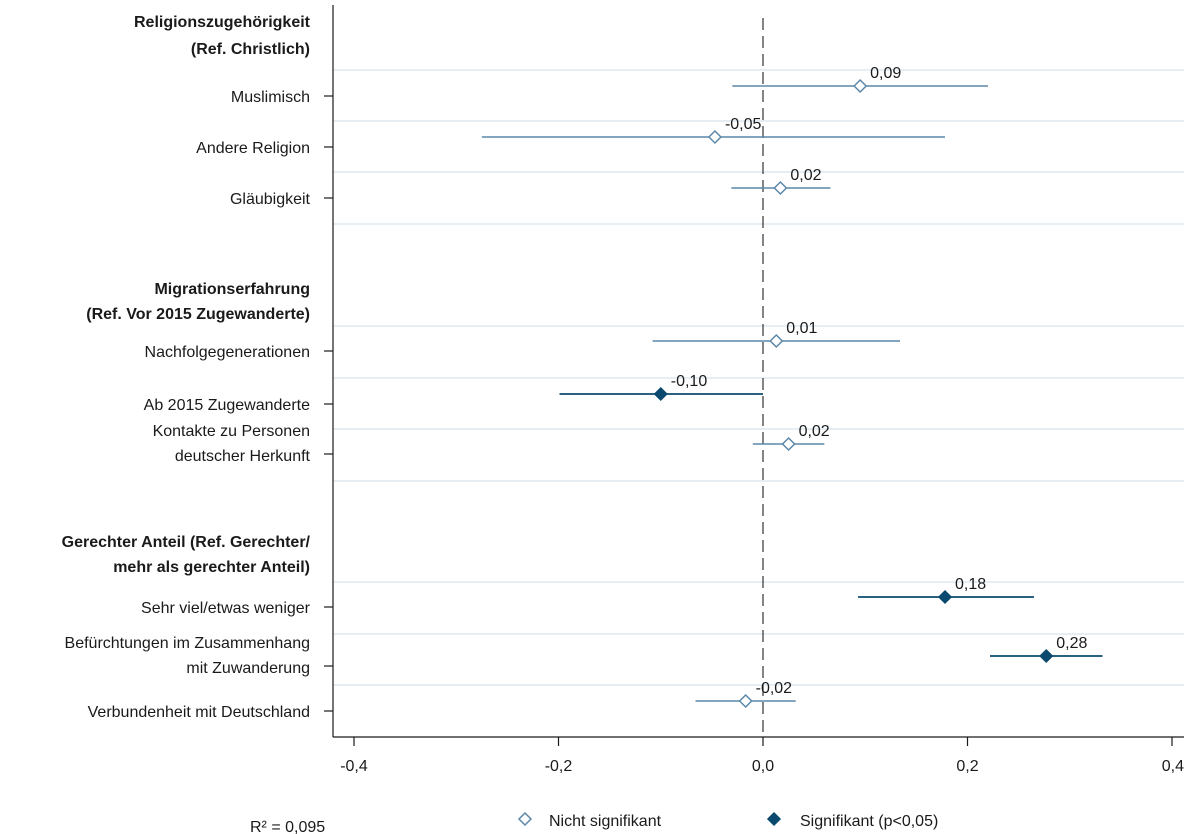  I want to click on data-label: -0,10, so click(689, 381).